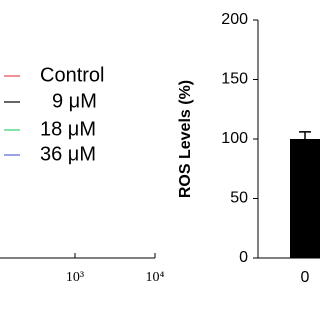  What do you see at coordinates (68, 129) in the screenshot?
I see `legend-label: 18 μM` at bounding box center [68, 129].